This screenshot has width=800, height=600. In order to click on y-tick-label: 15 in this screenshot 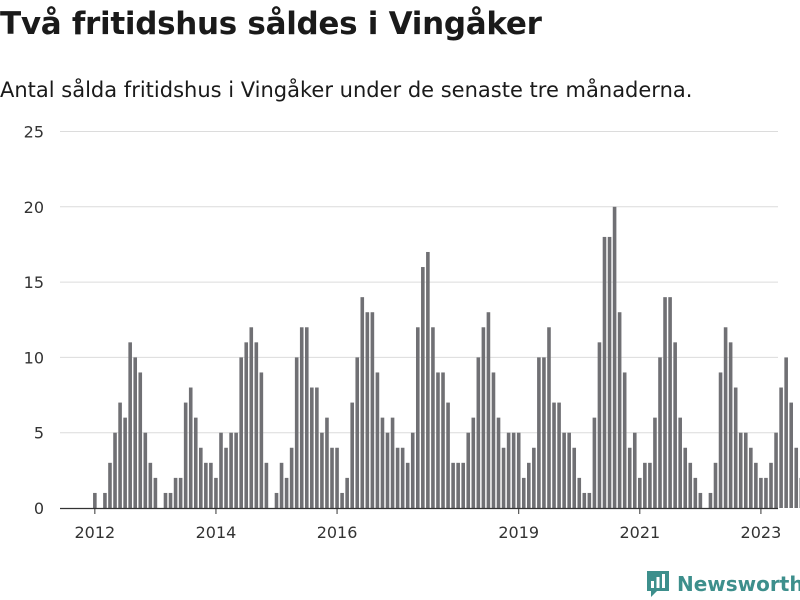, I will do `click(34, 282)`.